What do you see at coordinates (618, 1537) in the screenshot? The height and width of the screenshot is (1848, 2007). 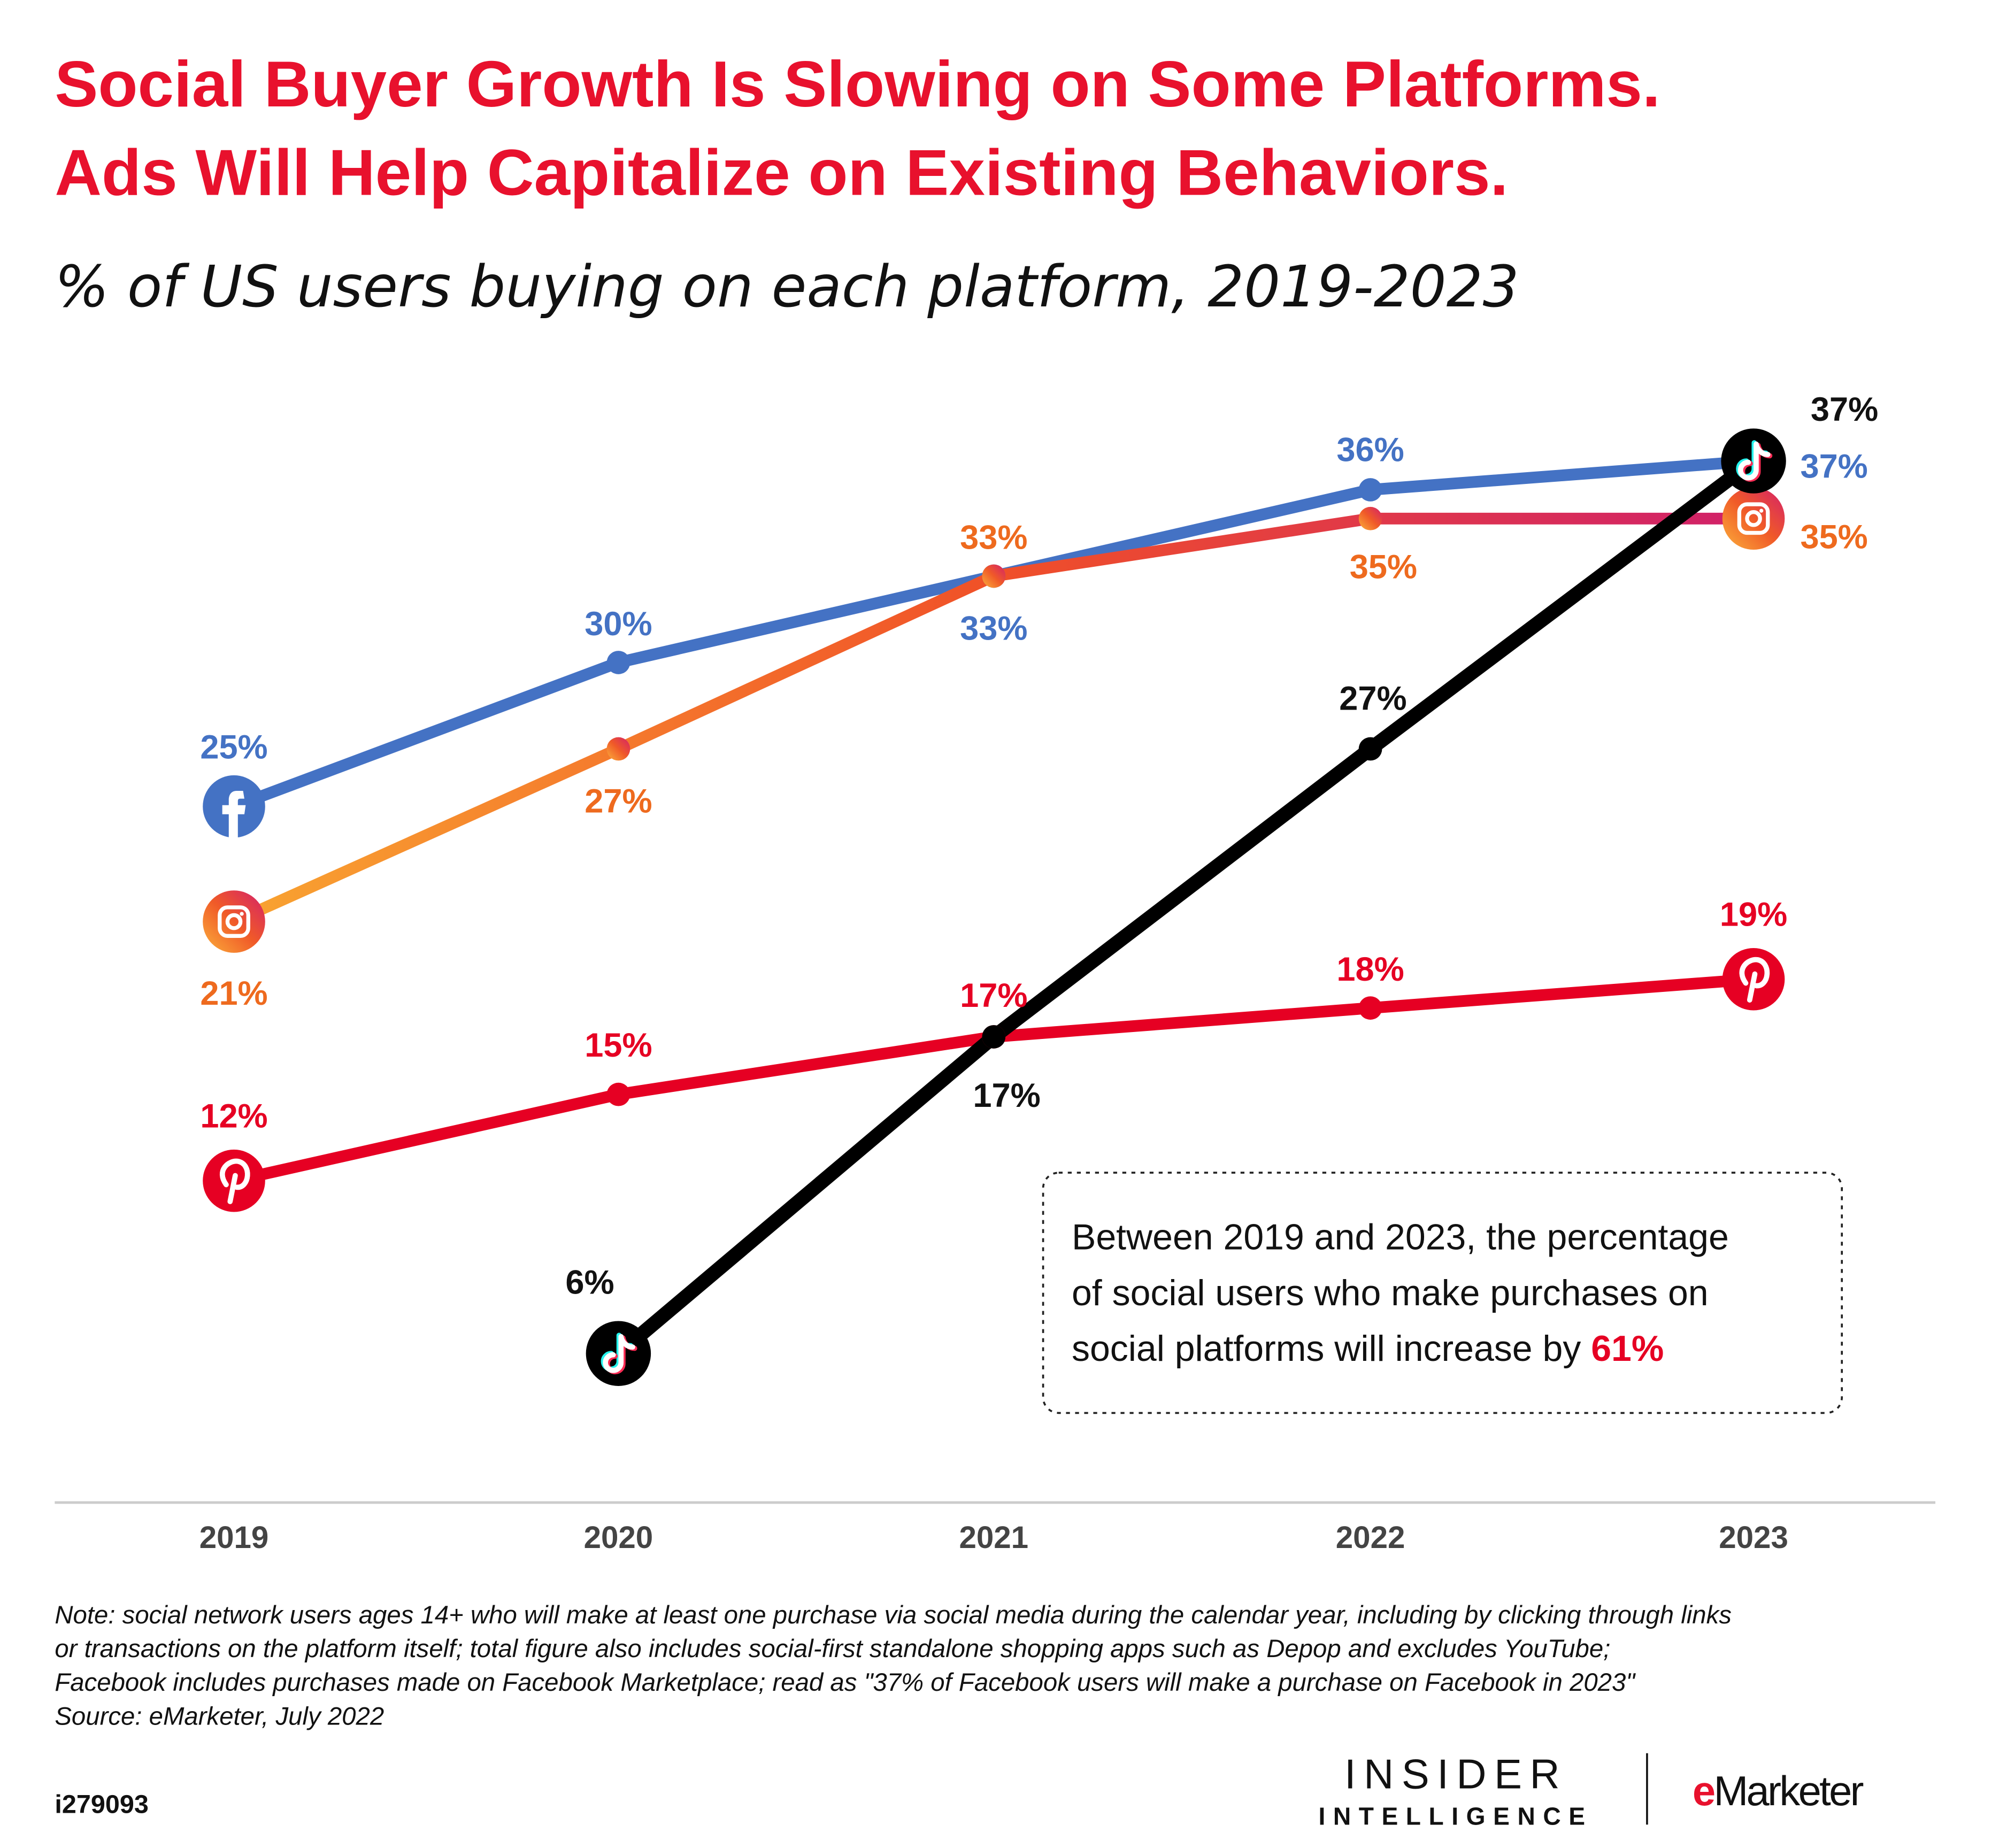 I see `x-tick-label-2020: 2020` at bounding box center [618, 1537].